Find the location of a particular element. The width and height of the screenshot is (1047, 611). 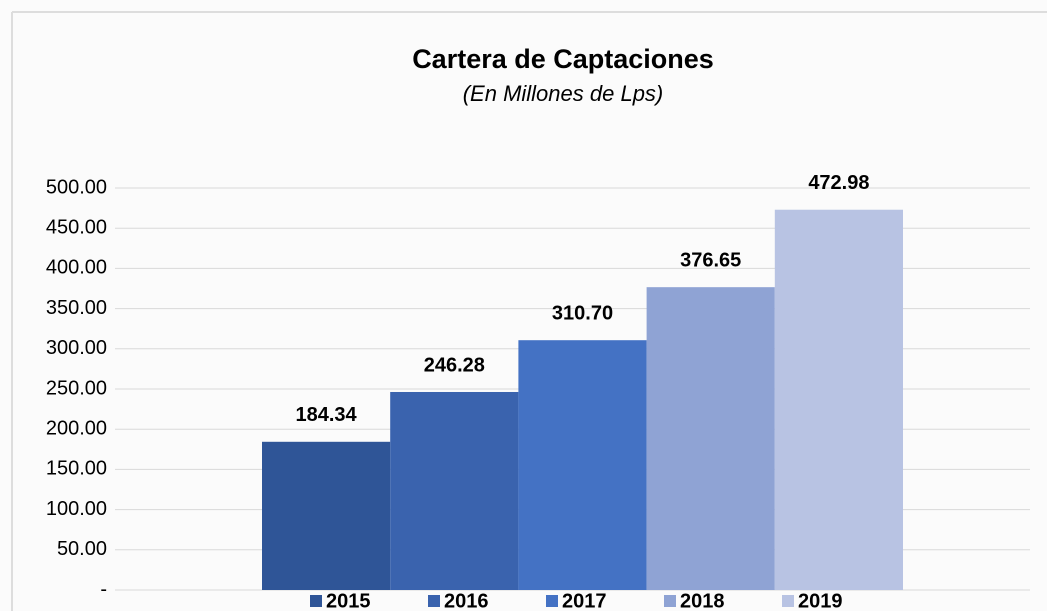

chart-subtitle: (En Millones de Lps) is located at coordinates (563, 93).